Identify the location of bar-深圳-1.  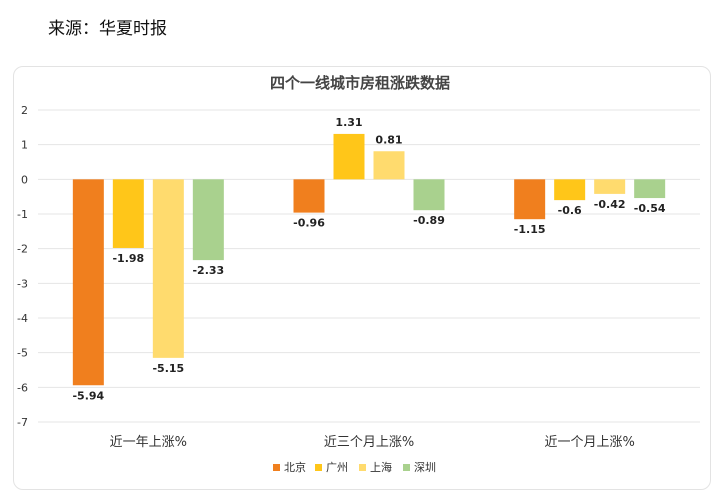
(429, 195).